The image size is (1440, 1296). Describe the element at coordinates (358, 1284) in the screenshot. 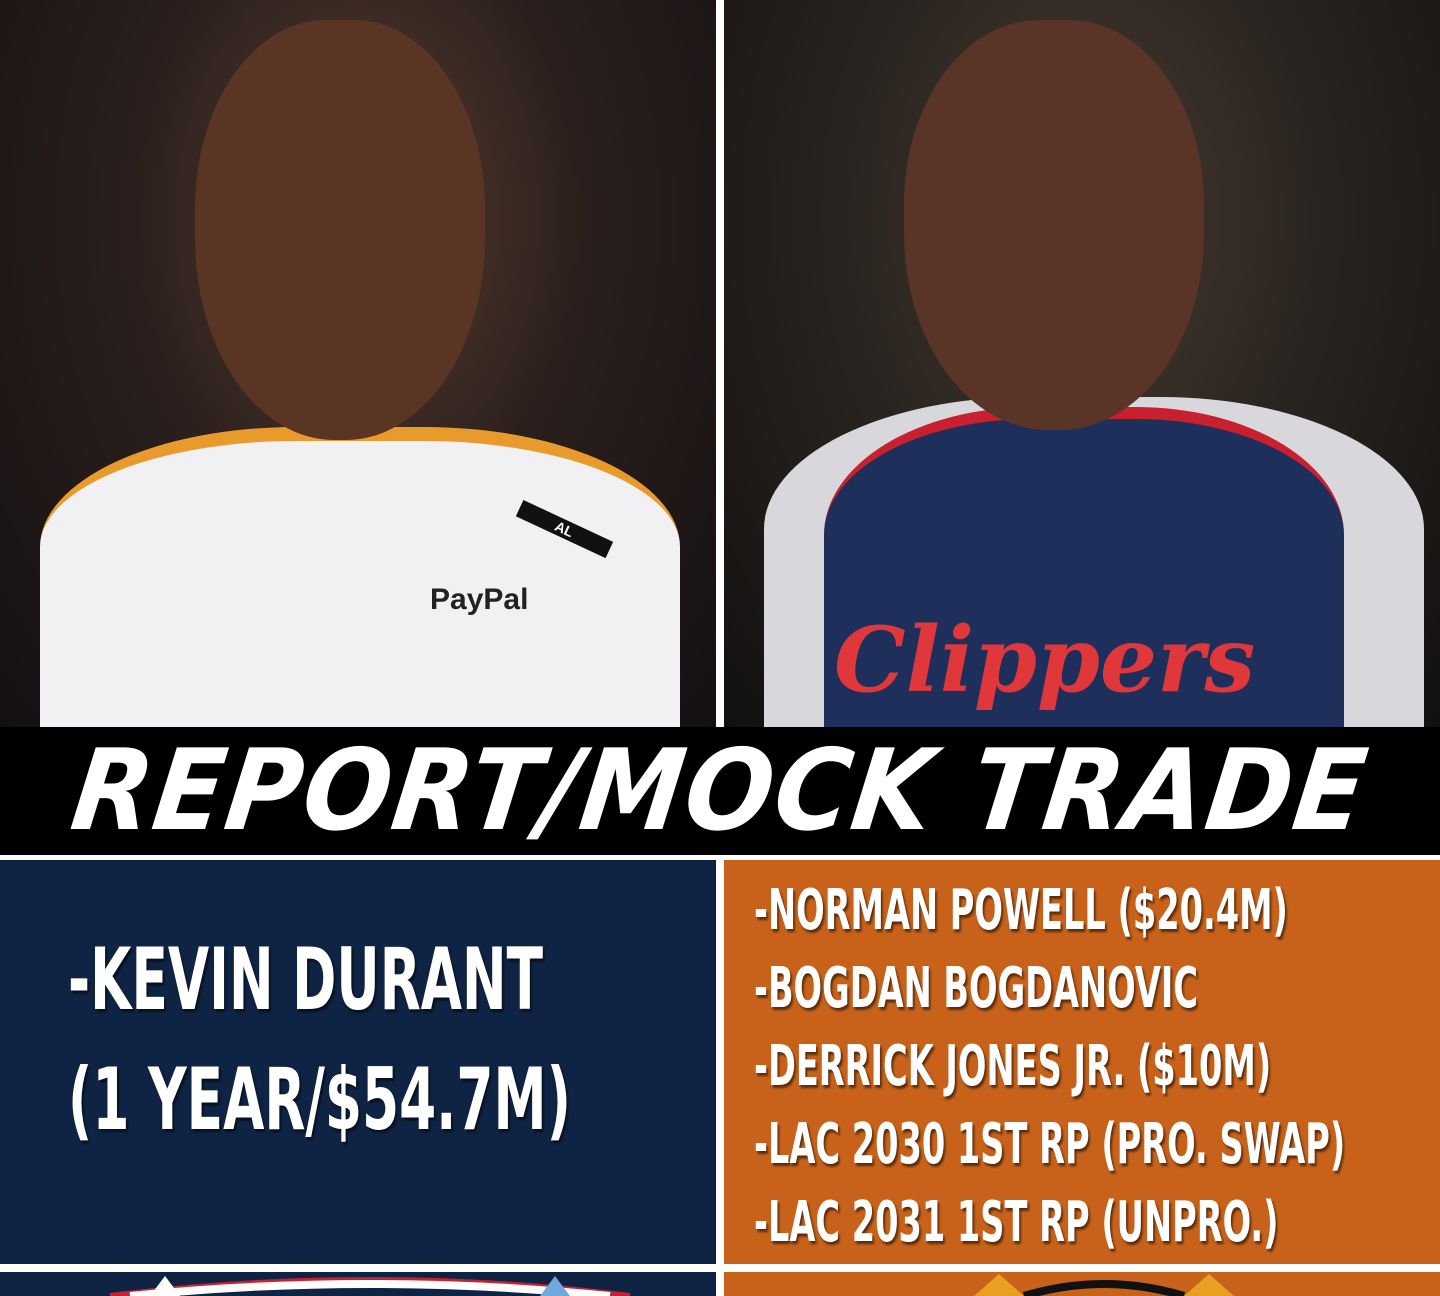

I see `clippers-logo` at that location.